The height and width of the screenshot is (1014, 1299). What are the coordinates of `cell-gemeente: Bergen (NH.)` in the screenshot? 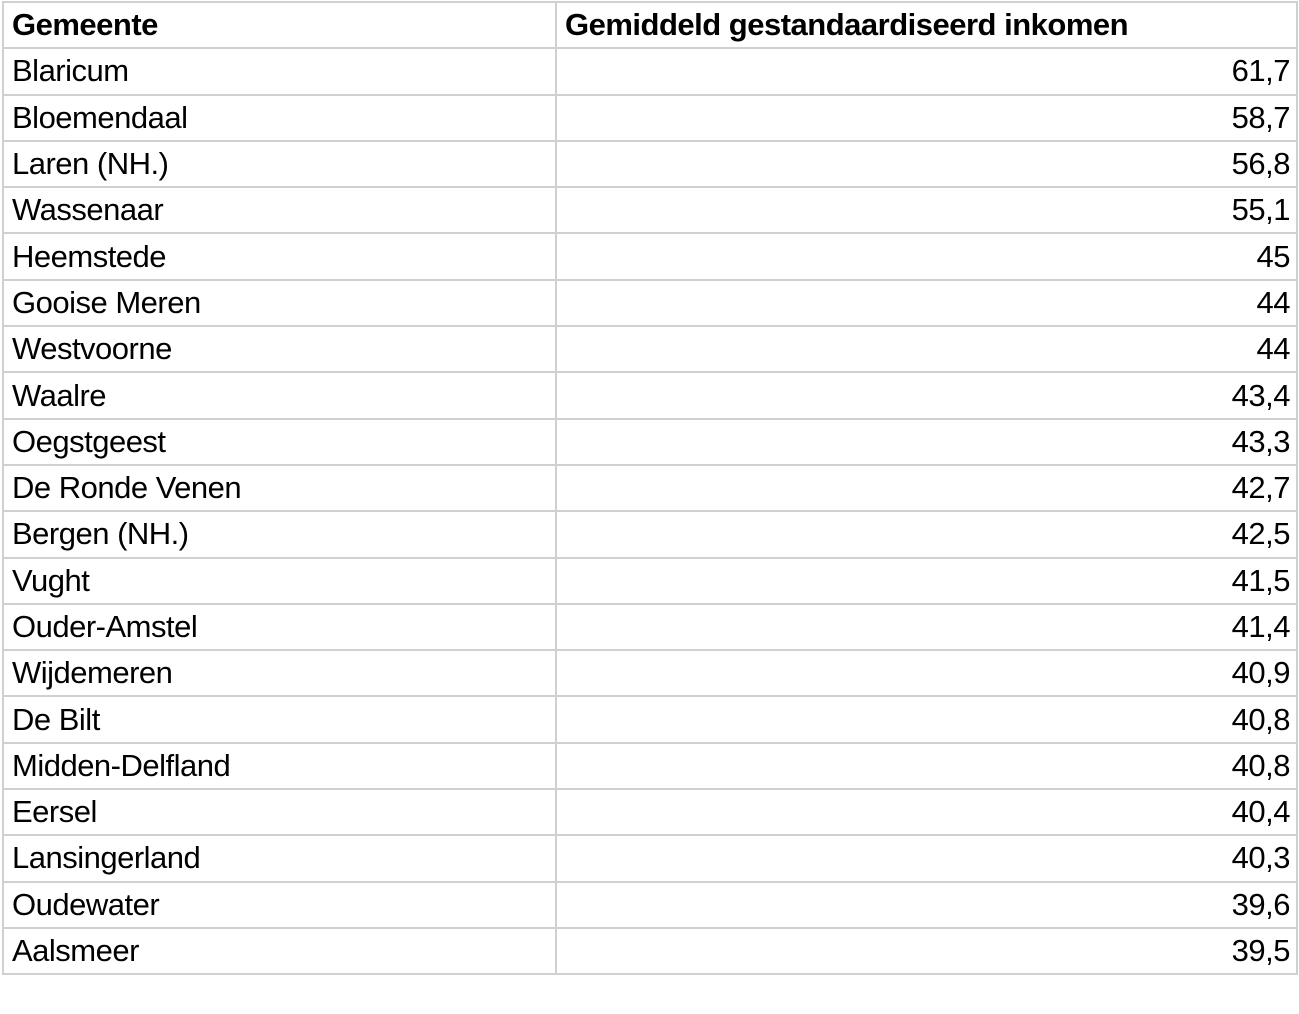 It's located at (279, 534).